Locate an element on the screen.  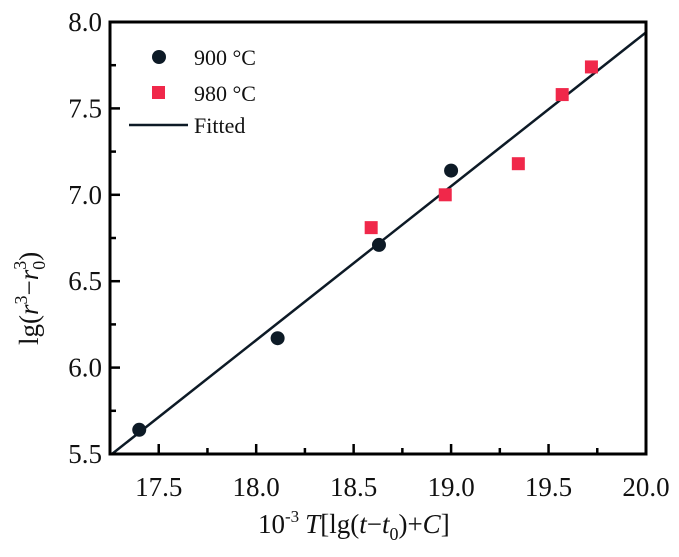
x-tick-labels: 17.5 18.0 18.5 19.0 19.5 20.0 is located at coordinates (402, 487).